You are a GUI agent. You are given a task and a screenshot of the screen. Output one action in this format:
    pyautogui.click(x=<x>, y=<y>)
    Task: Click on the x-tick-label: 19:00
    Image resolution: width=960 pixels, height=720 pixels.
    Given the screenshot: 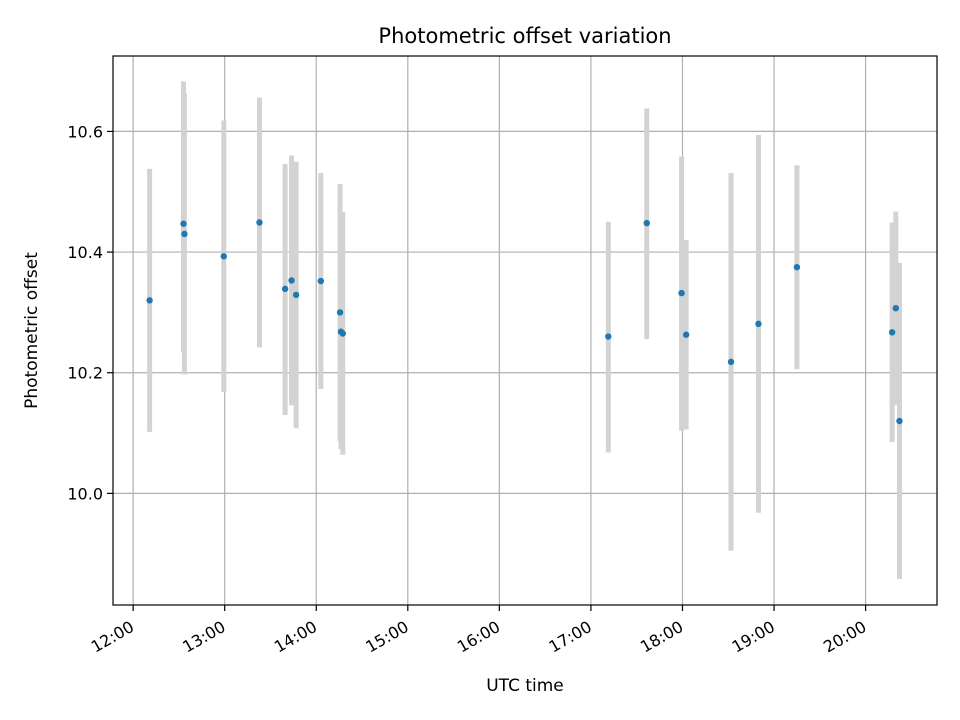 What is the action you would take?
    pyautogui.click(x=753, y=637)
    